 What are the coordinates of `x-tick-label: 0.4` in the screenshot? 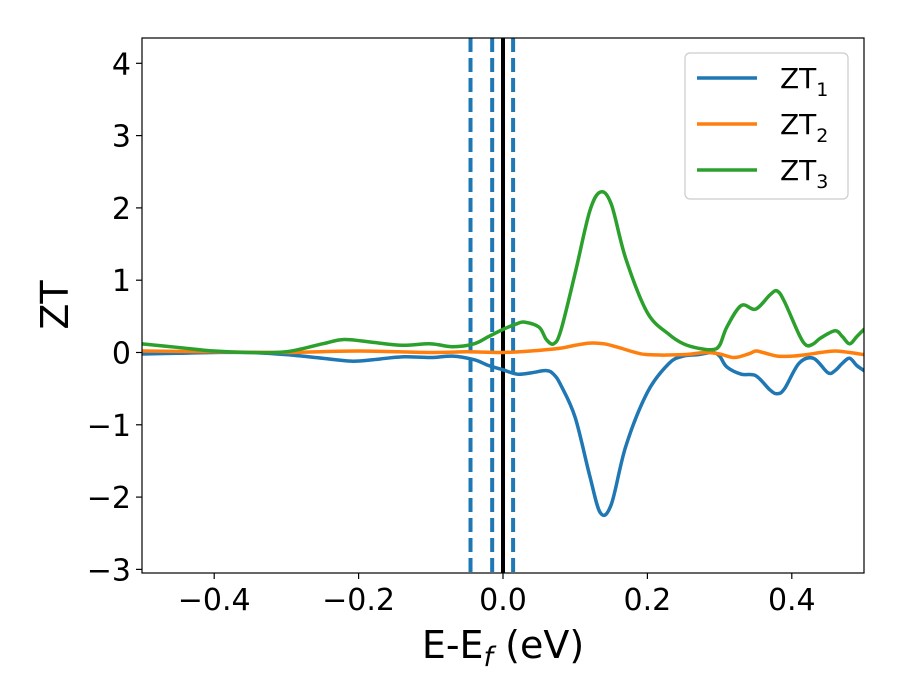 It's located at (792, 600).